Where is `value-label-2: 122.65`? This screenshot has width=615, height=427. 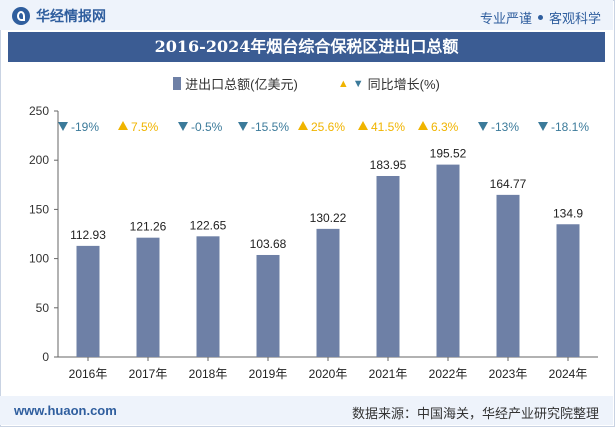 value-label-2: 122.65 is located at coordinates (208, 225).